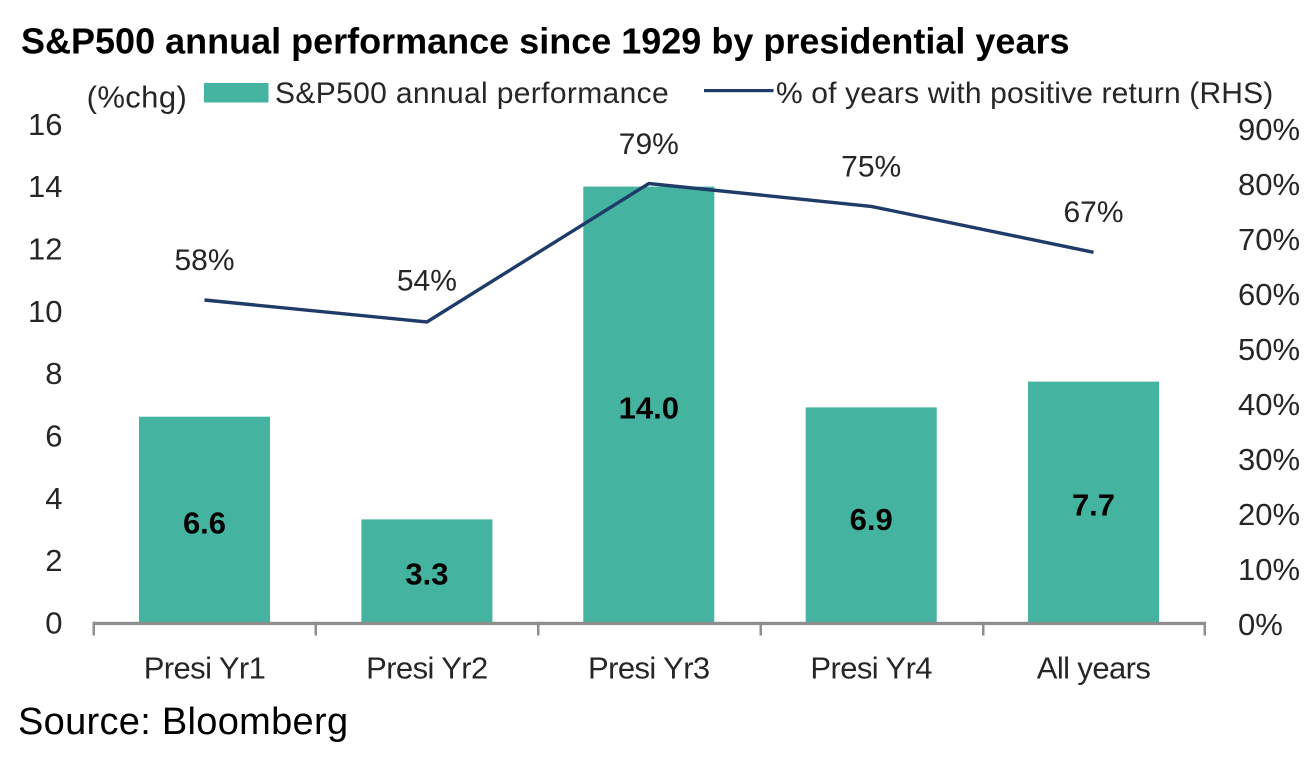  I want to click on svg-text: 14.0, so click(649, 408).